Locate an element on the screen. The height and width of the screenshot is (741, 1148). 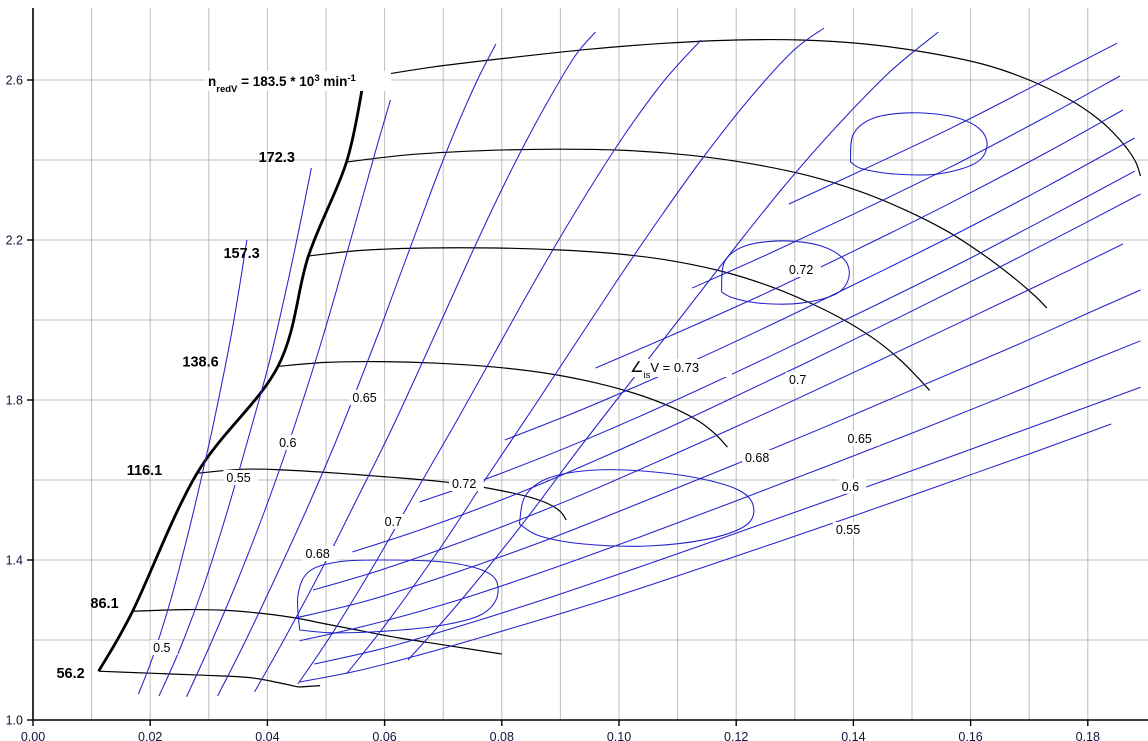
speed-line-label: 56.2 is located at coordinates (70, 674).